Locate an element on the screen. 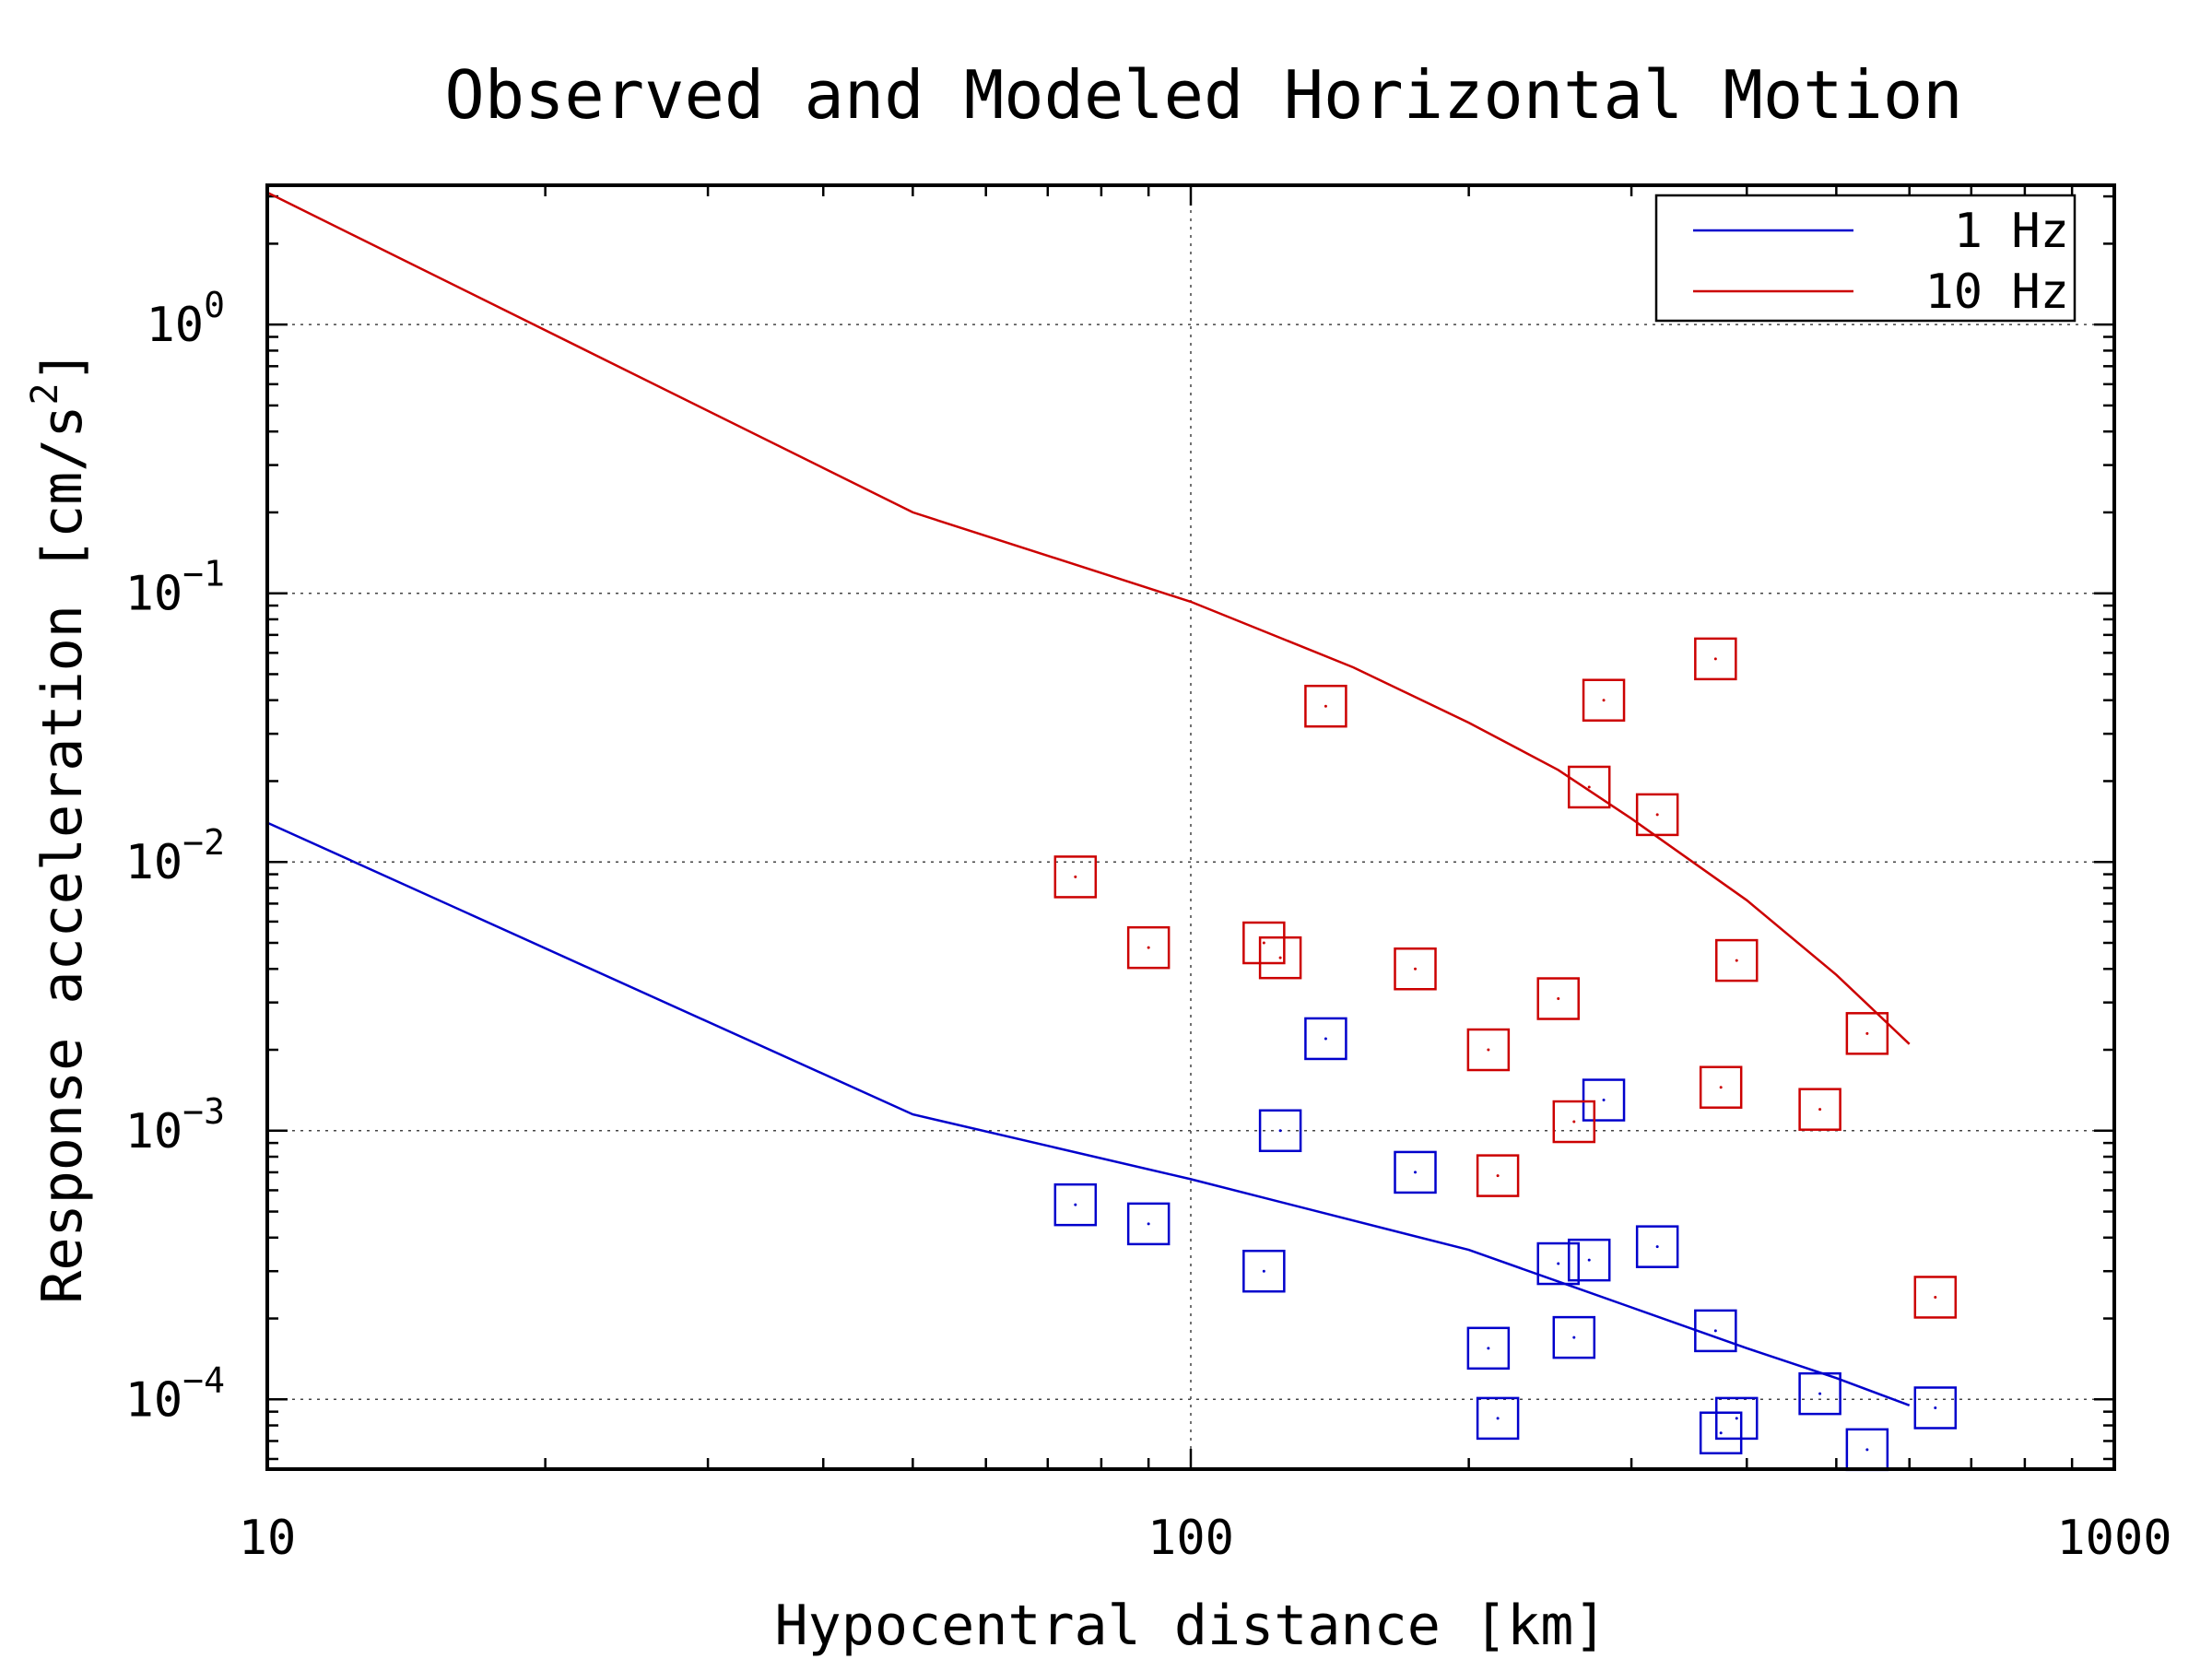 This screenshot has width=2212, height=1659. y-tick-exponent: −3 is located at coordinates (203, 1111).